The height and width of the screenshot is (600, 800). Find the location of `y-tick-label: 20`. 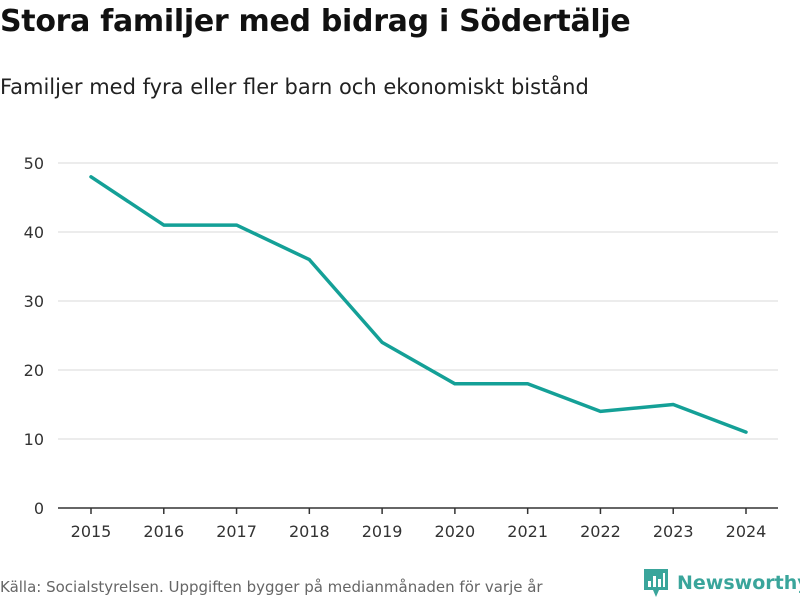

y-tick-label: 20 is located at coordinates (34, 370).